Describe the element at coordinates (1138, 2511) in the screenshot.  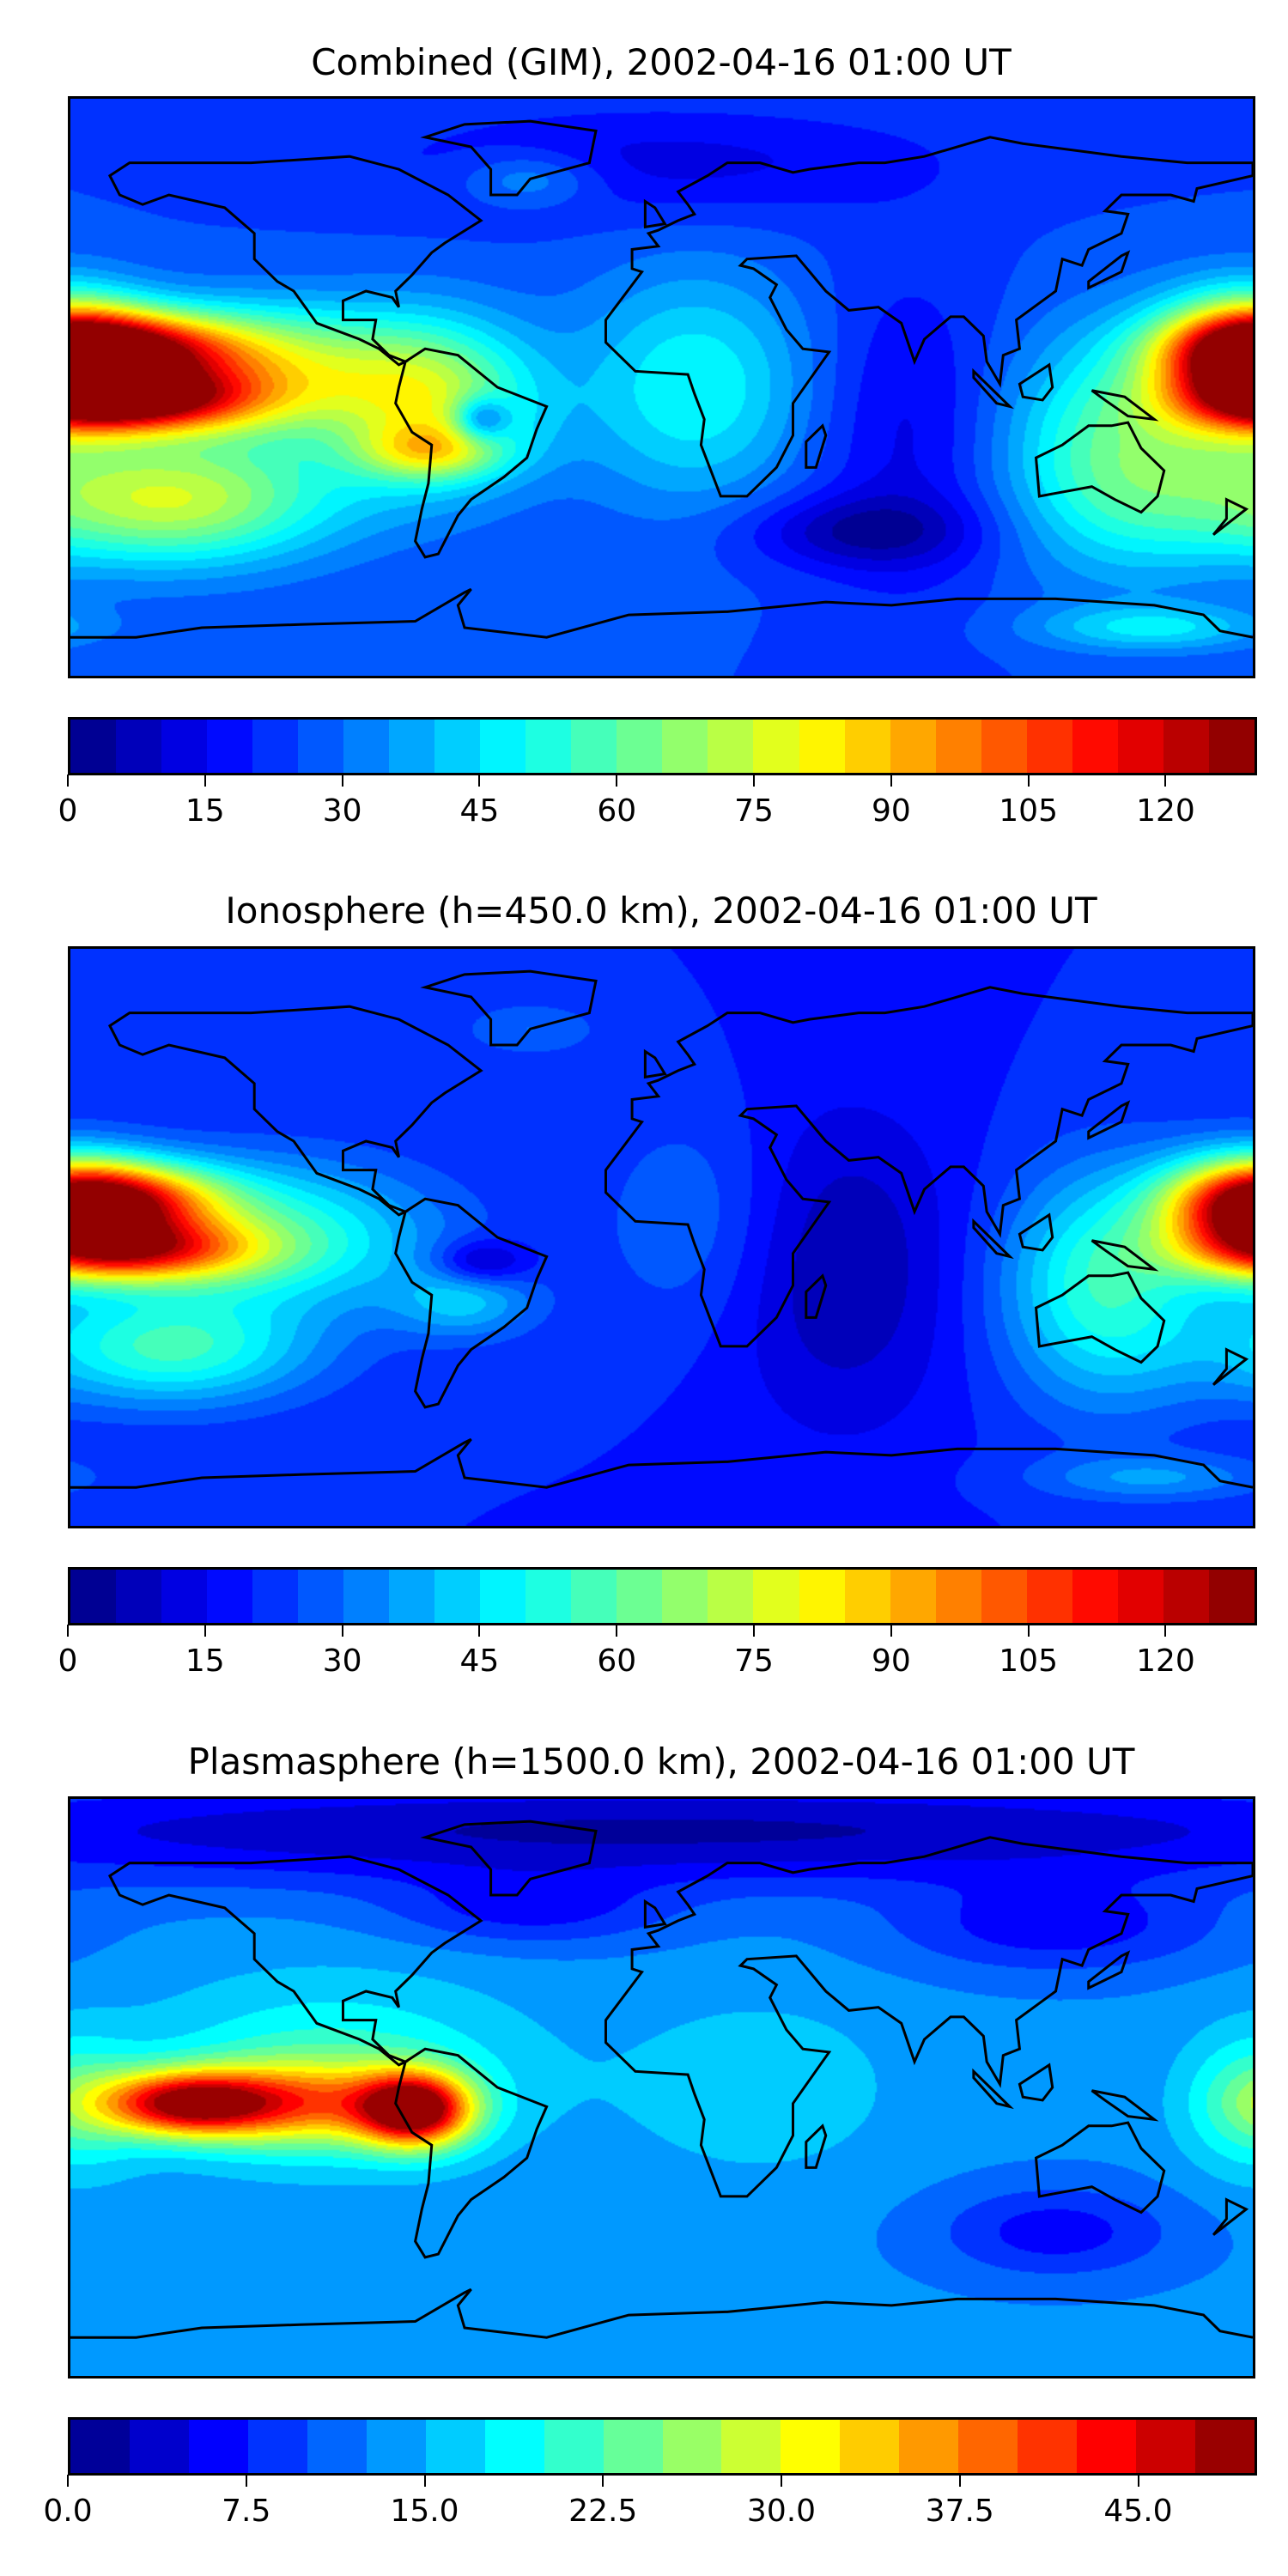
I see `colorbar-tick-label: 45.0` at that location.